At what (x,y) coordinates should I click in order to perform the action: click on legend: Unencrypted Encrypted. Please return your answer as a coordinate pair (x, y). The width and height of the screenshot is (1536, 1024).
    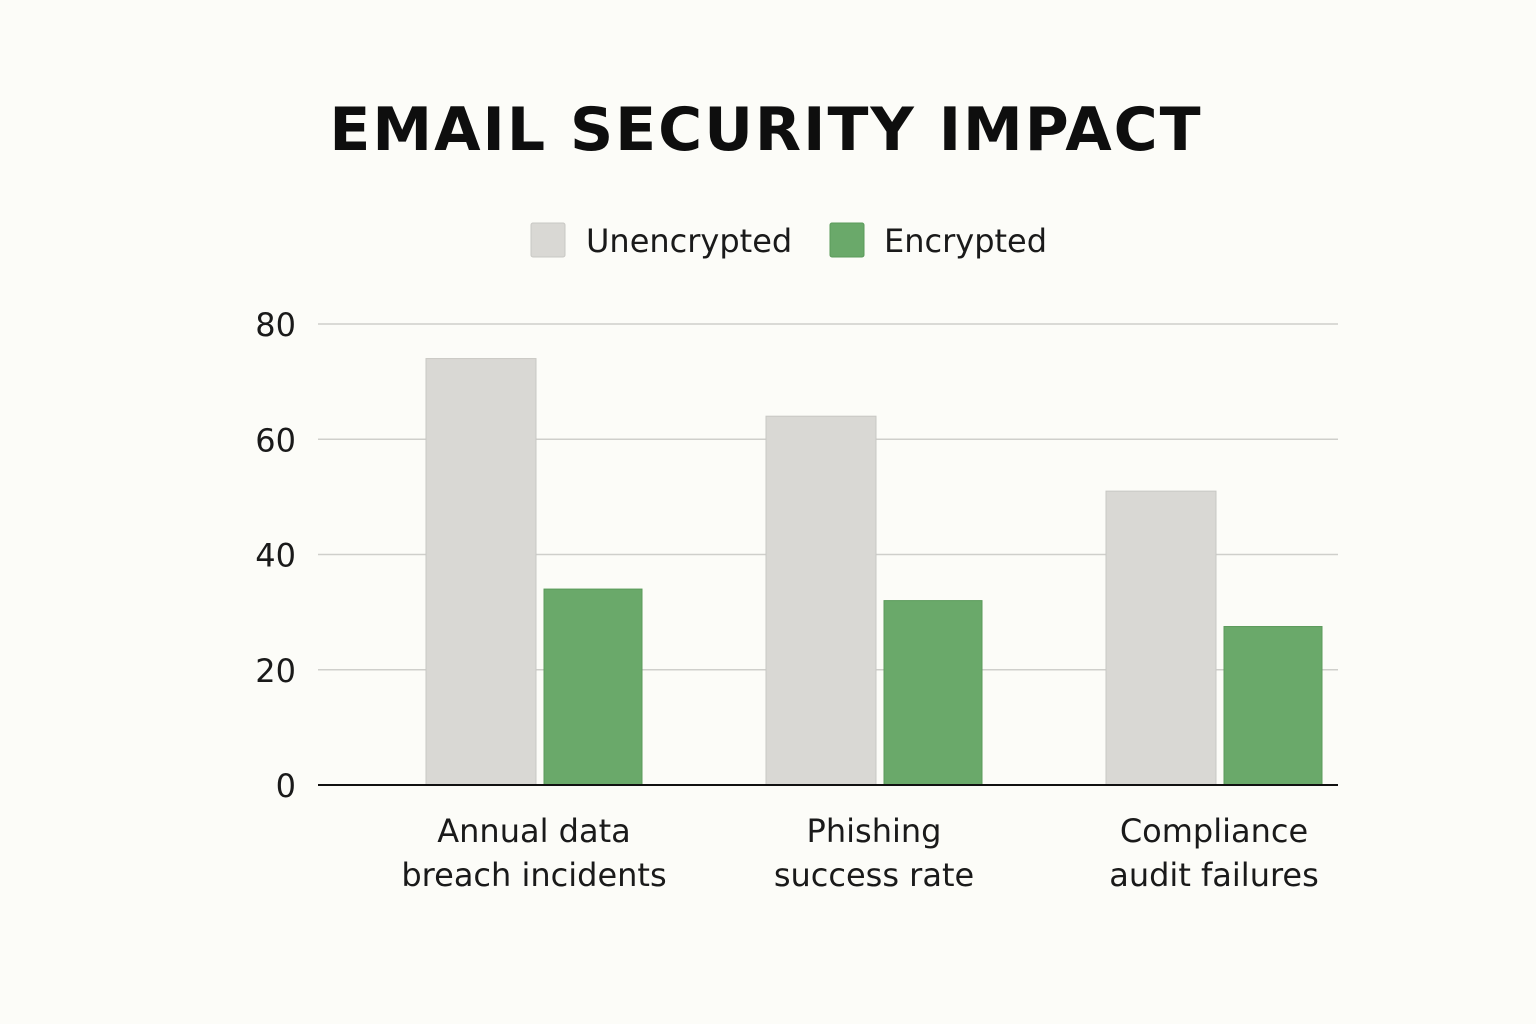
    Looking at the image, I should click on (788, 241).